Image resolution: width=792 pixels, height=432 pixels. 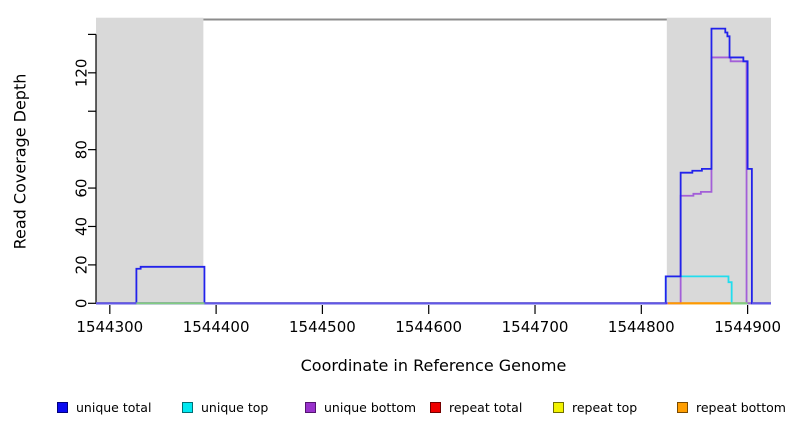 What do you see at coordinates (535, 327) in the screenshot?
I see `x-tick-label: 1544700` at bounding box center [535, 327].